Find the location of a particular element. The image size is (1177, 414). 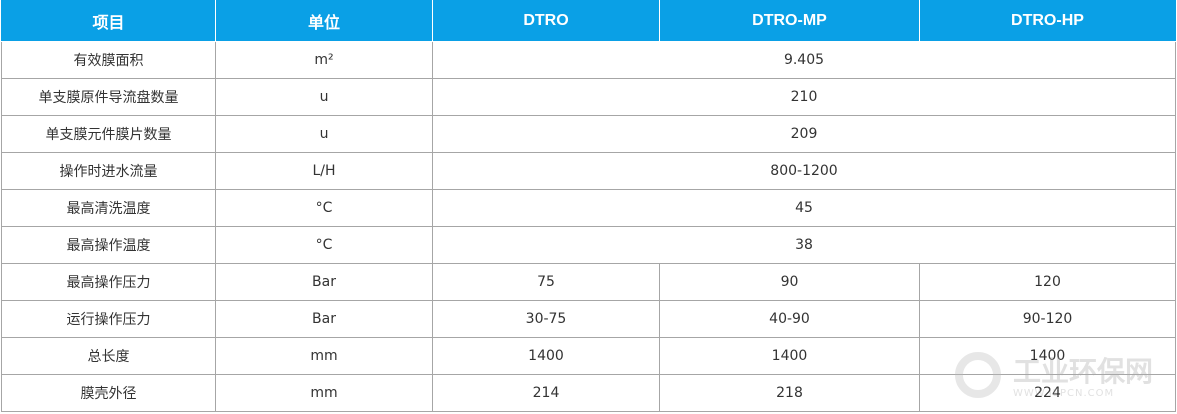

table-row: 单支膜原件导流盘数量 u 210 is located at coordinates (588, 97).